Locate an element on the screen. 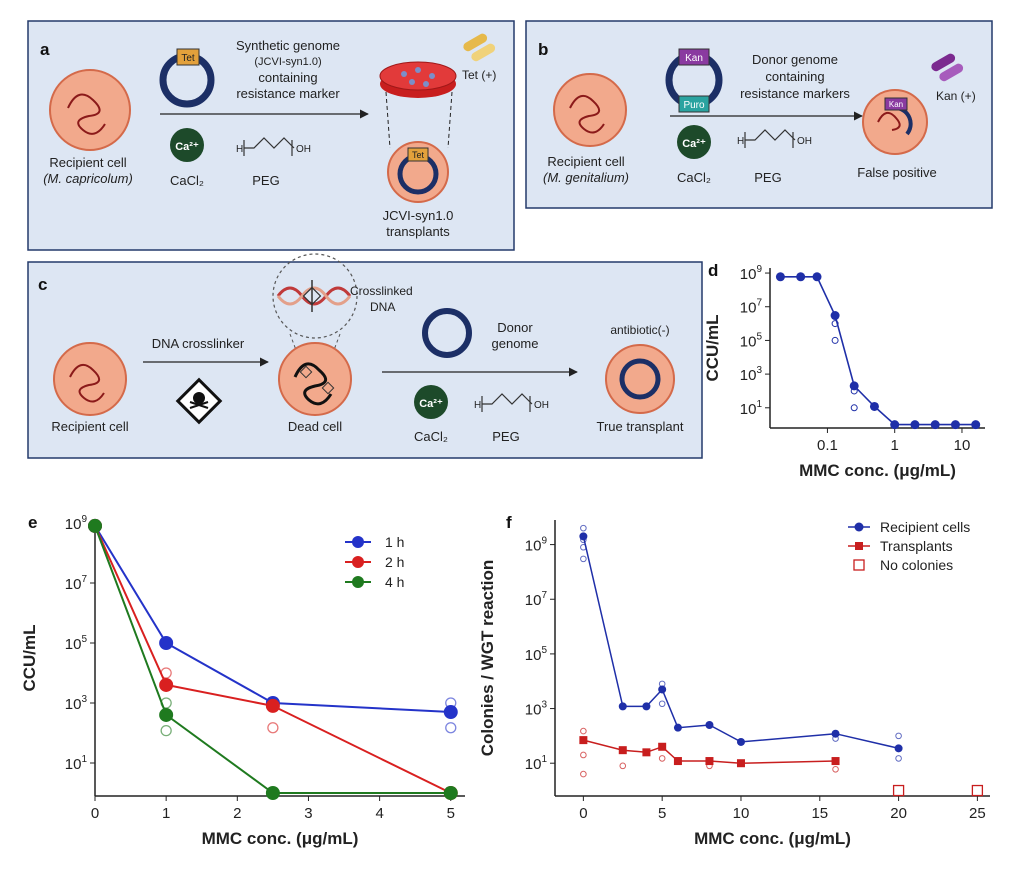  peg-label-b: PEG is located at coordinates (767, 177).